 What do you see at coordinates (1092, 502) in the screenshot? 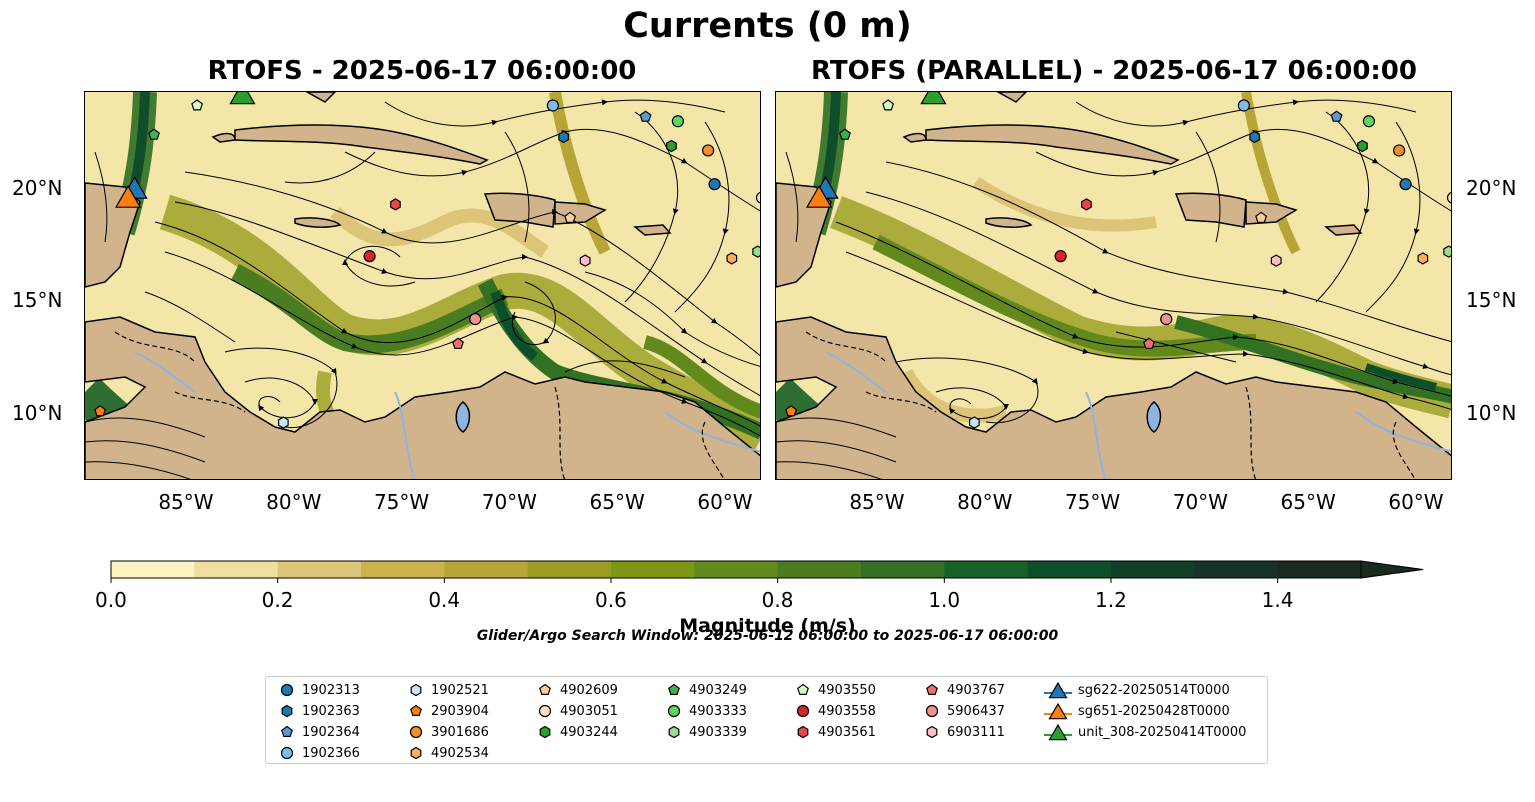
I see `lon-tick-label: 75°W` at bounding box center [1092, 502].